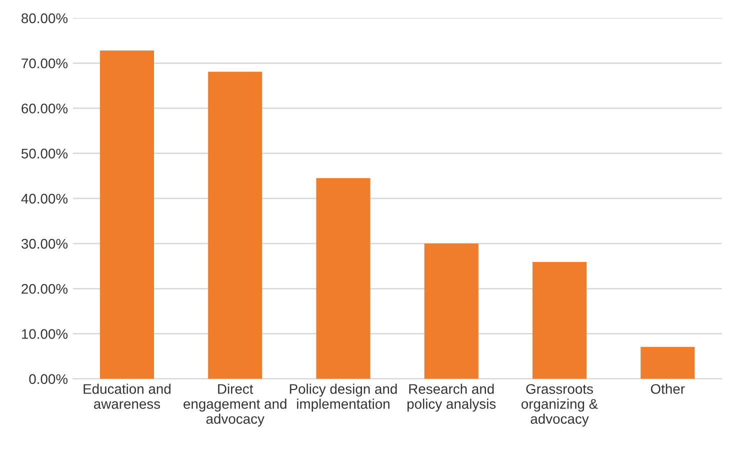 The height and width of the screenshot is (451, 729). I want to click on x-tick-label: Research and policy analysis, so click(452, 398).